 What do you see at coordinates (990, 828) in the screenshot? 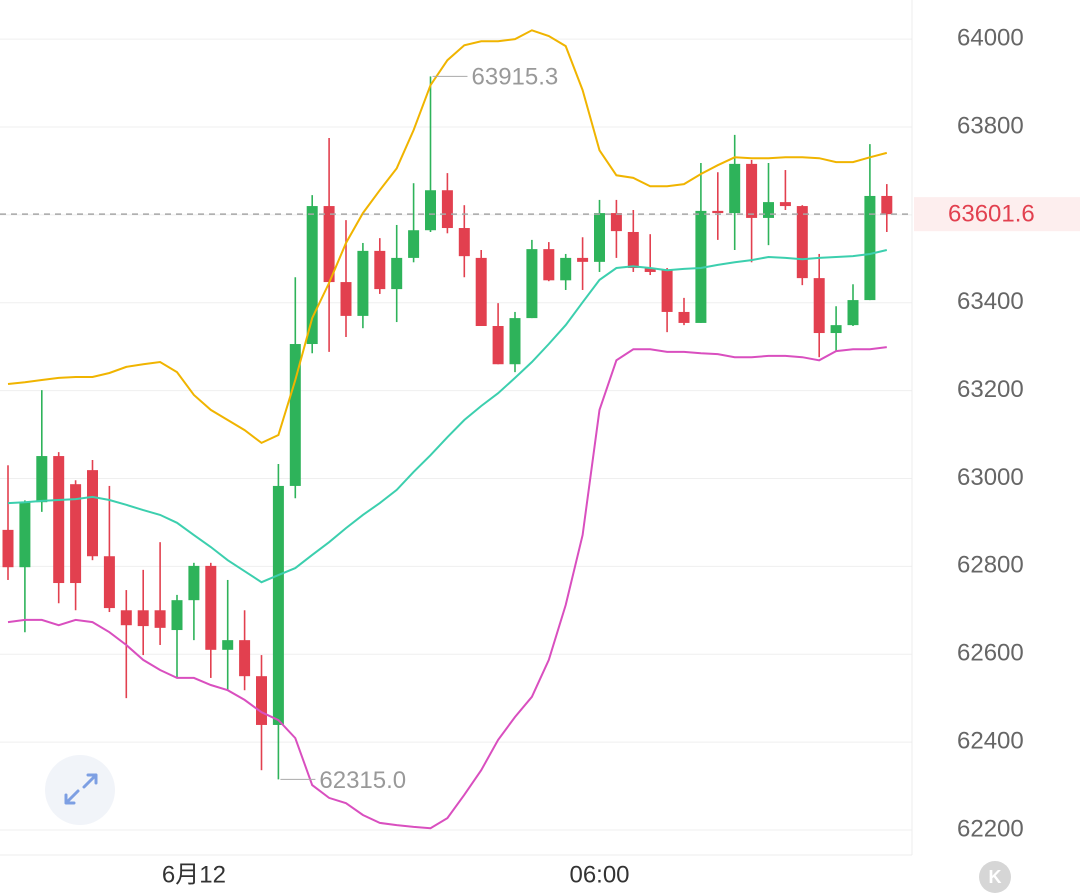
I see `y-tick-label: 62200` at bounding box center [990, 828].